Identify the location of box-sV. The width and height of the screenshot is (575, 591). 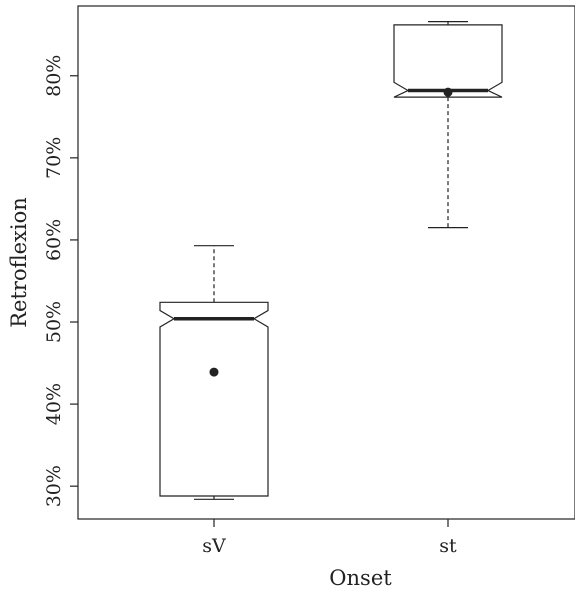
(214, 399).